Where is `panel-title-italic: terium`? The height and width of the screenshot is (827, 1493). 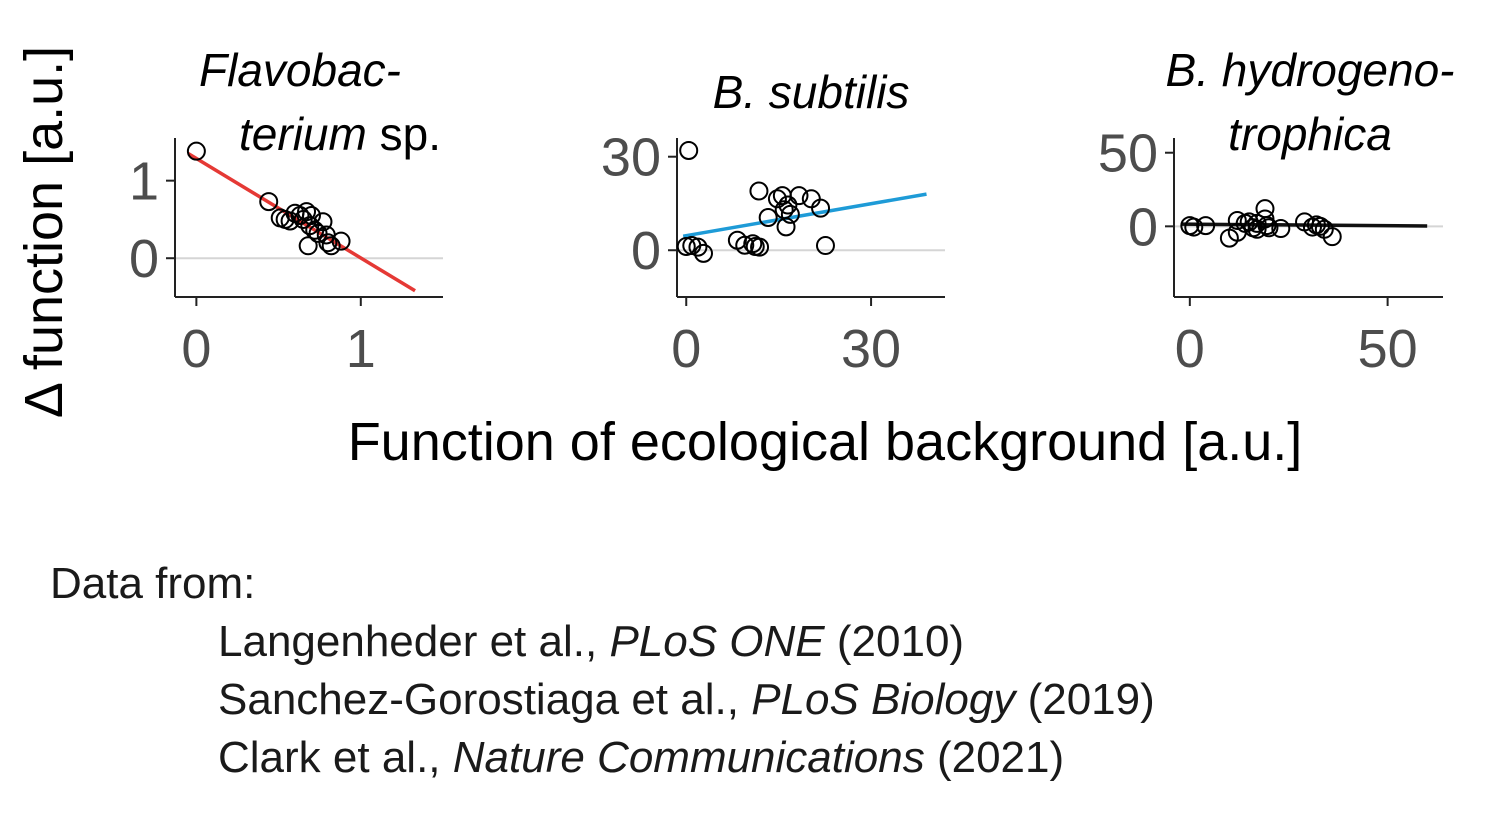
panel-title-italic: terium is located at coordinates (303, 134).